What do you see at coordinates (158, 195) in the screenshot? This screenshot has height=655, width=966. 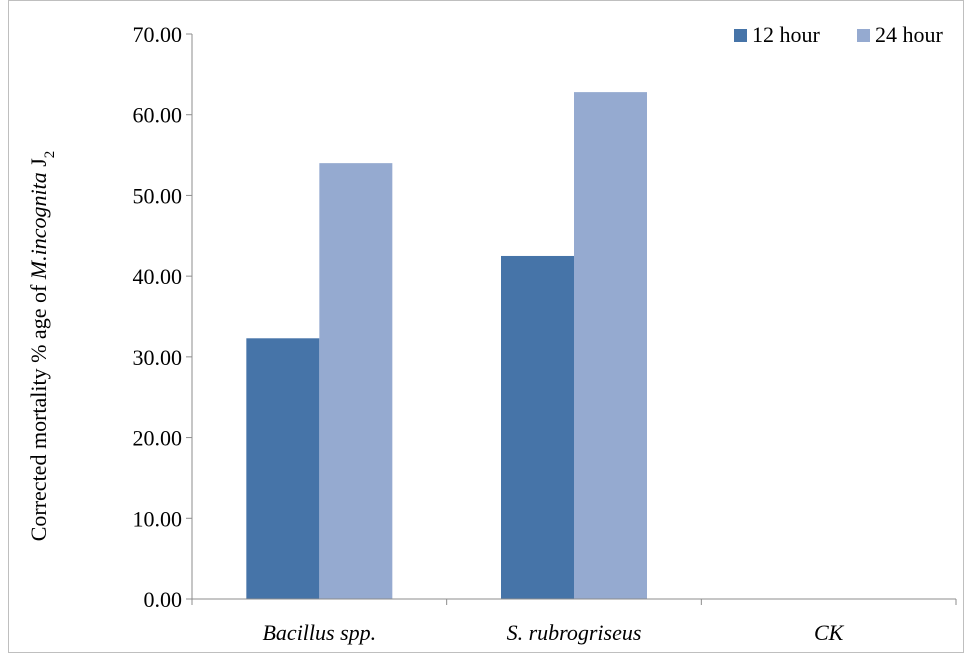 I see `y-tick-label: 50.00` at bounding box center [158, 195].